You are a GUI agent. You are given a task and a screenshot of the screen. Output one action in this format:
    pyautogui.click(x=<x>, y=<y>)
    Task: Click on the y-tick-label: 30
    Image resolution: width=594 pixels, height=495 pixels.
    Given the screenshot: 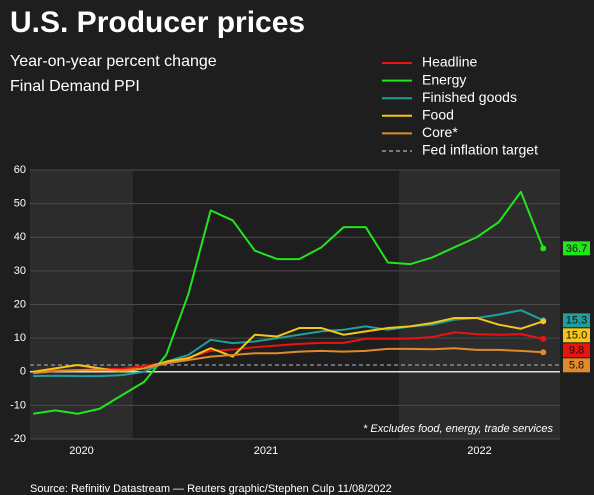 What is the action you would take?
    pyautogui.click(x=20, y=271)
    